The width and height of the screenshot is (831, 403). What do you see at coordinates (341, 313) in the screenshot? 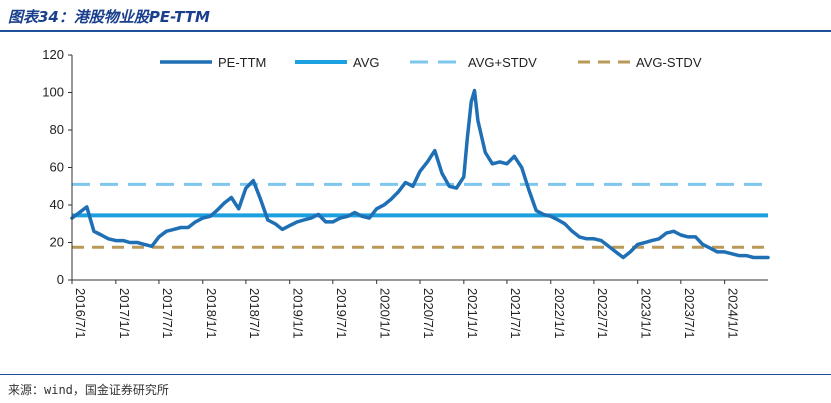
I see `x-tick-label: 2019/7/1` at bounding box center [341, 313].